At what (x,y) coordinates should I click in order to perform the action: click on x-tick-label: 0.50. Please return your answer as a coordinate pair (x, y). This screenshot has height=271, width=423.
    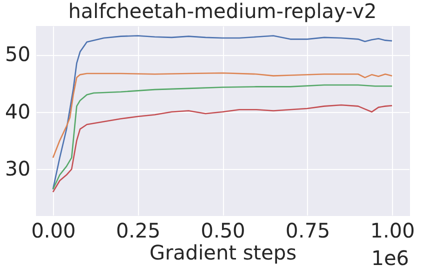
    Looking at the image, I should click on (223, 230).